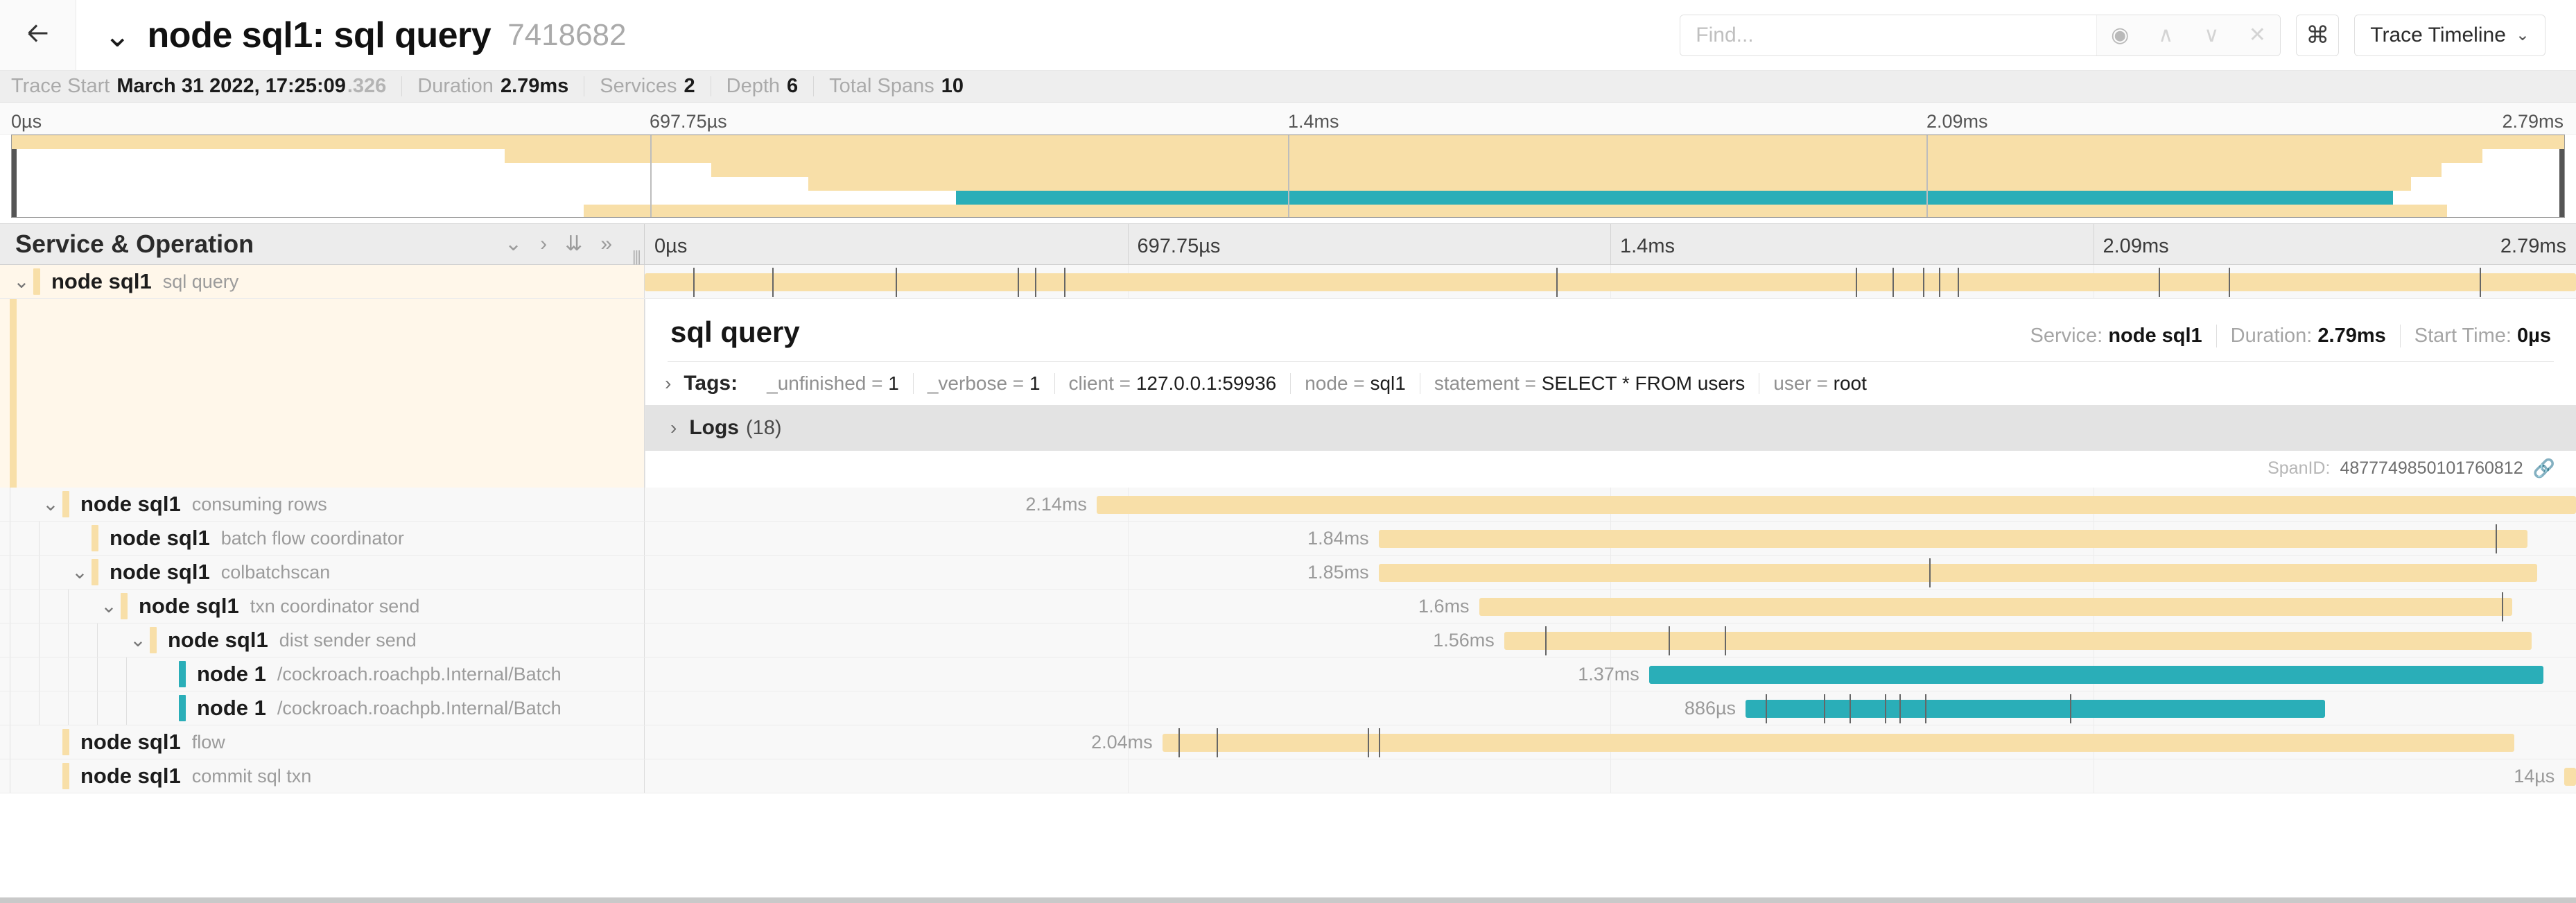 The width and height of the screenshot is (2576, 903). What do you see at coordinates (322, 776) in the screenshot?
I see `span-name-column: · node sql1 commit sql txn` at bounding box center [322, 776].